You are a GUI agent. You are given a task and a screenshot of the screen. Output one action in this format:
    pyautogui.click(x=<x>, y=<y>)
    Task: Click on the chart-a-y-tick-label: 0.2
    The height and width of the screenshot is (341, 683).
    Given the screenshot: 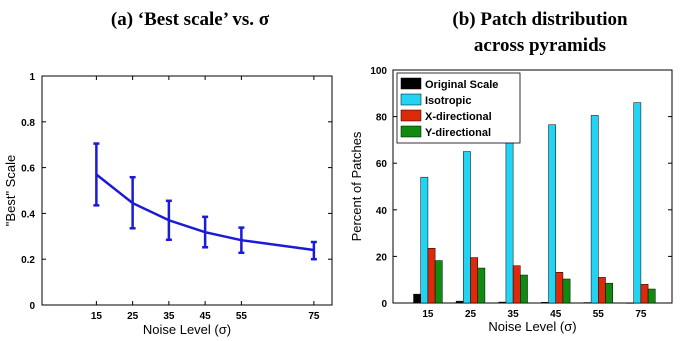 What is the action you would take?
    pyautogui.click(x=28, y=260)
    